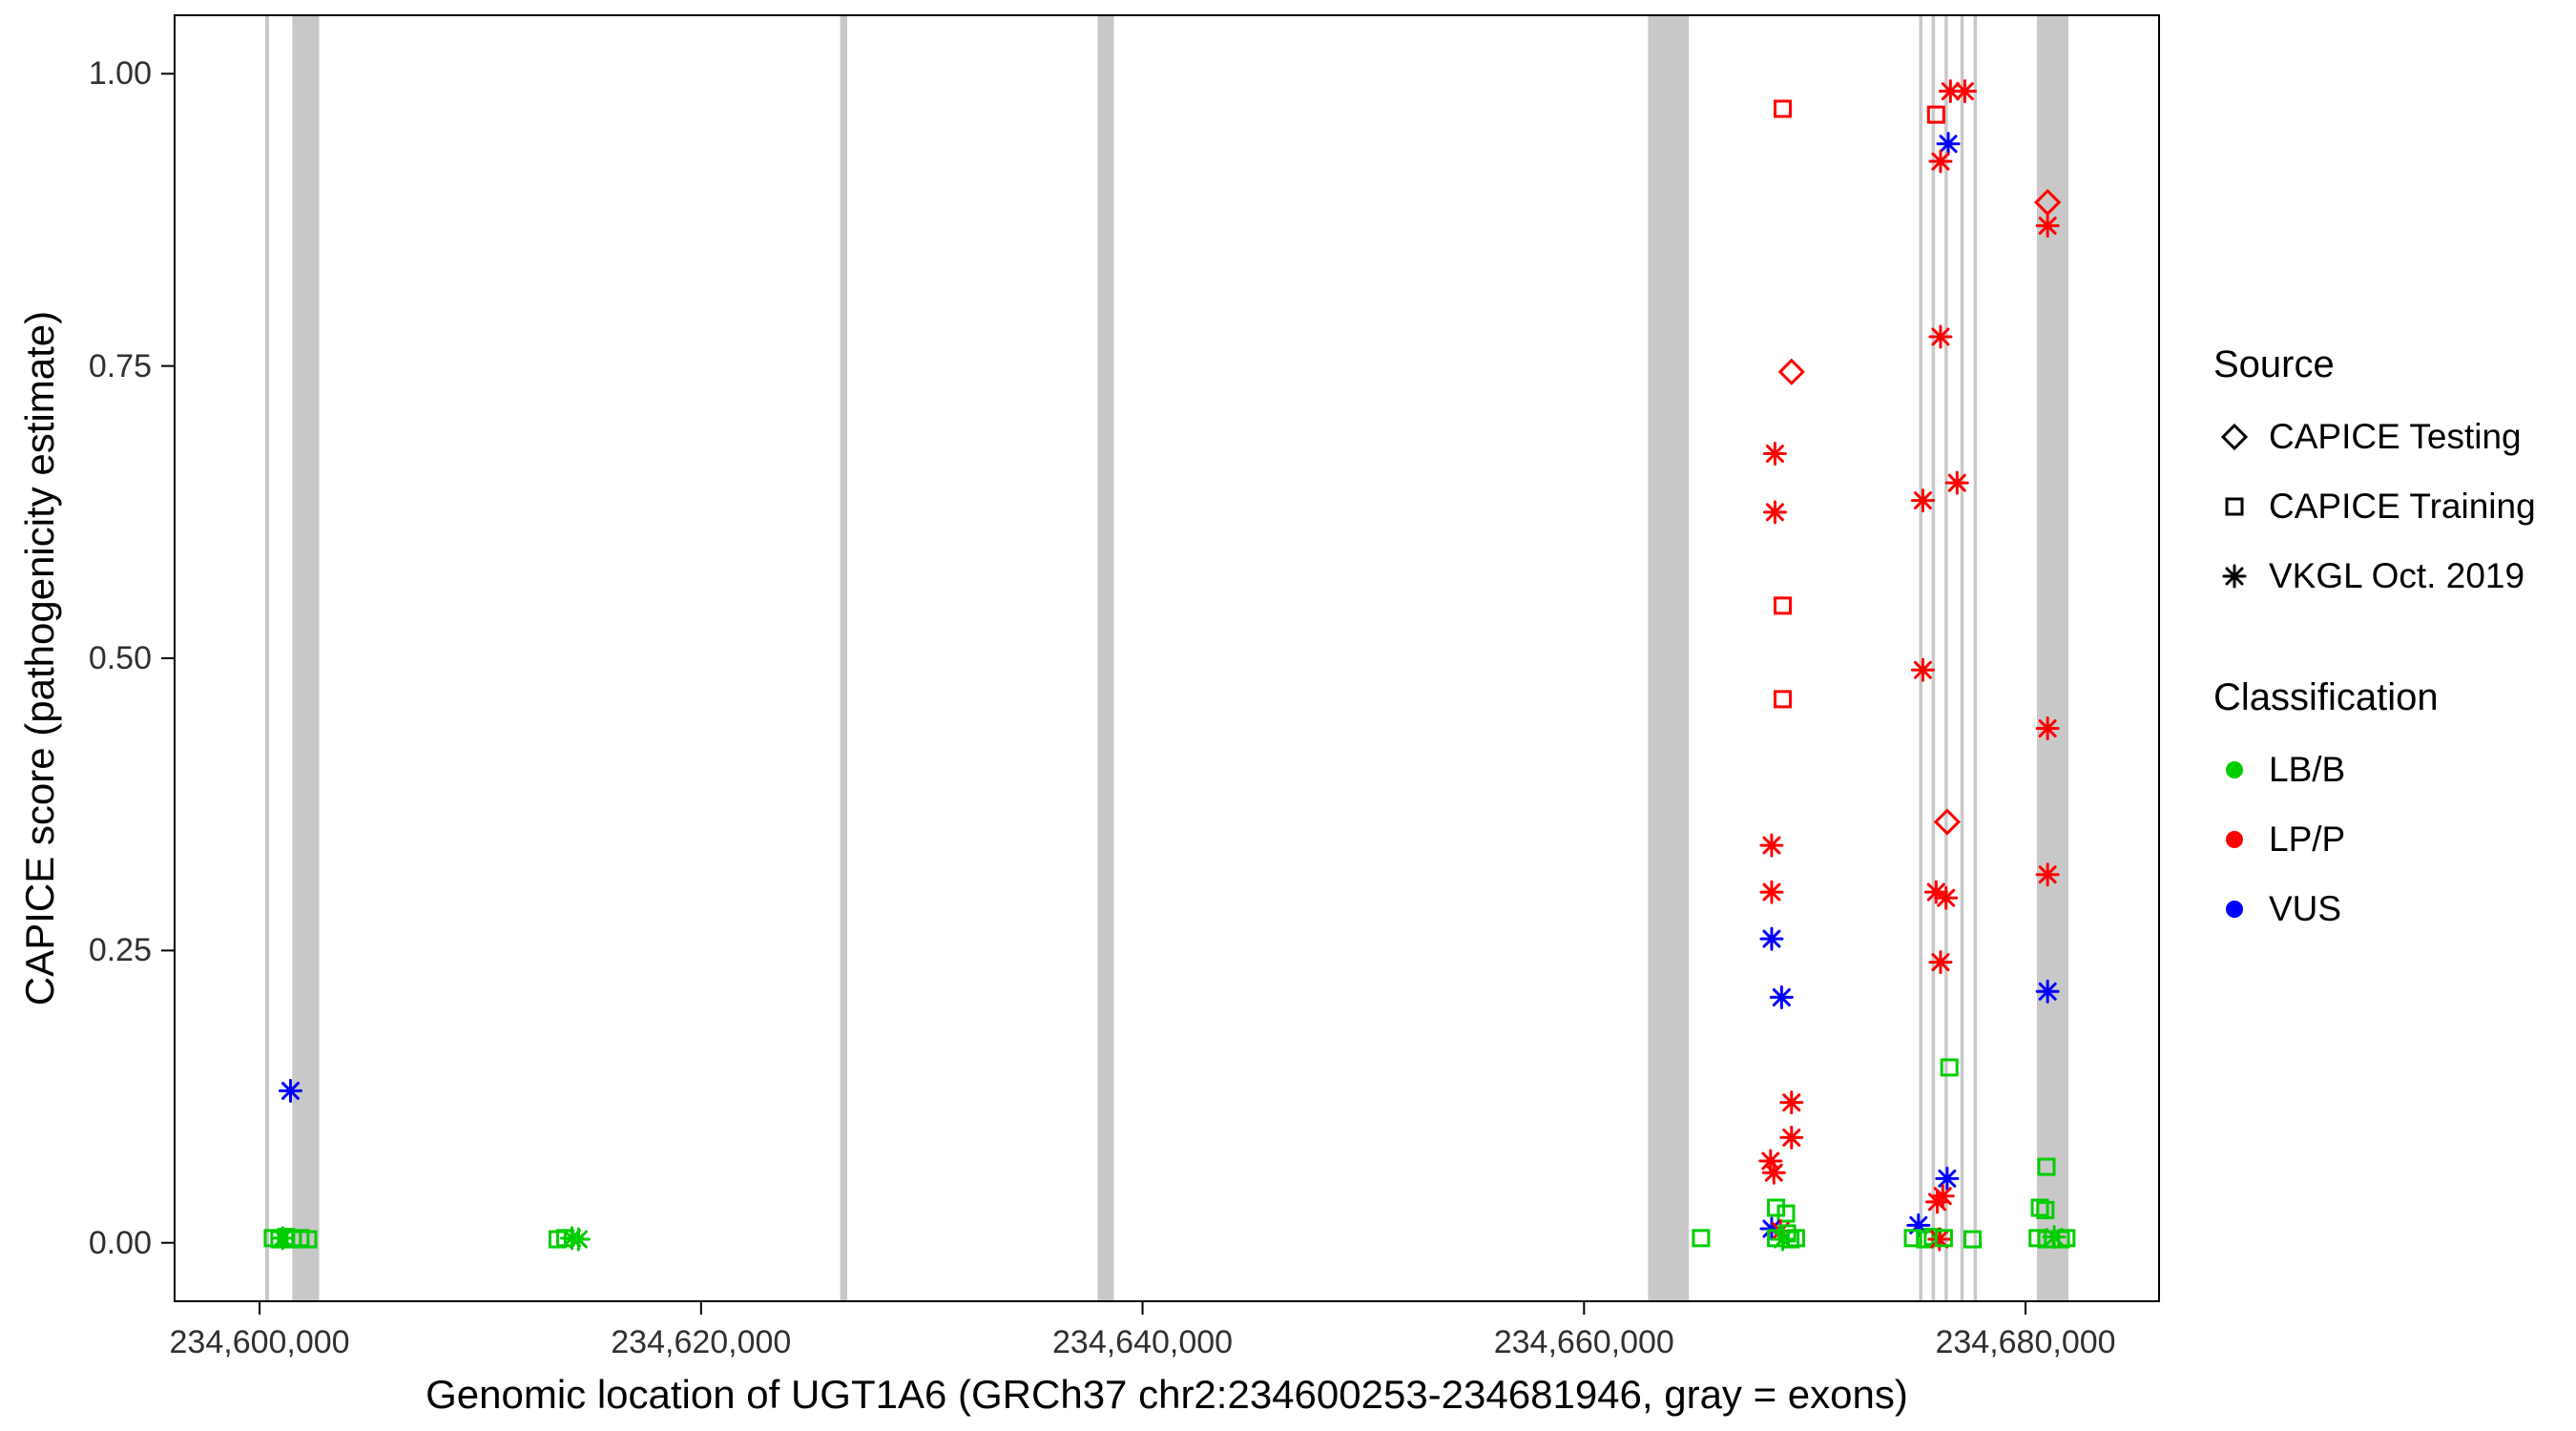  Describe the element at coordinates (2234, 507) in the screenshot. I see `square-icon` at that location.